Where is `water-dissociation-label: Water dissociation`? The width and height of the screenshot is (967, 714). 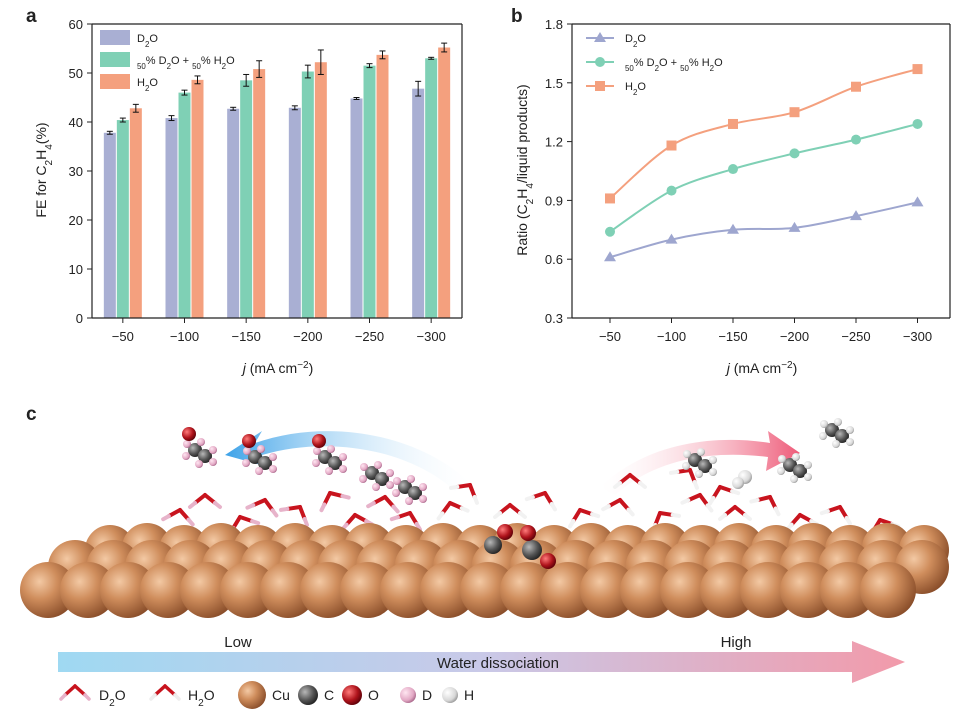
water-dissociation-label: Water dissociation is located at coordinates (498, 663).